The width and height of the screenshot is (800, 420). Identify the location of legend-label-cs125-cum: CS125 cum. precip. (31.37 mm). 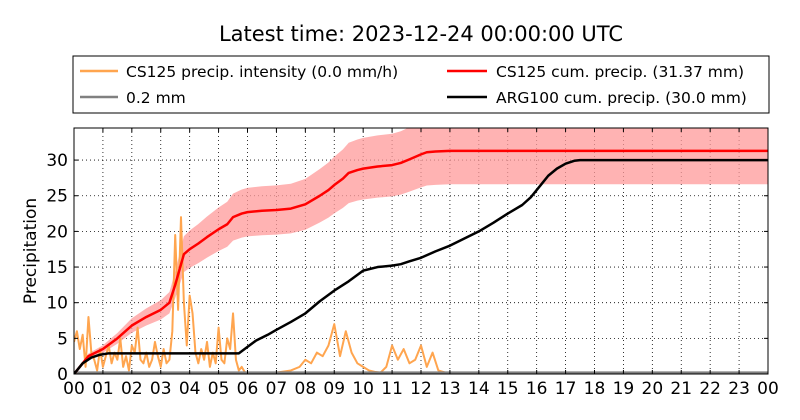
(620, 72).